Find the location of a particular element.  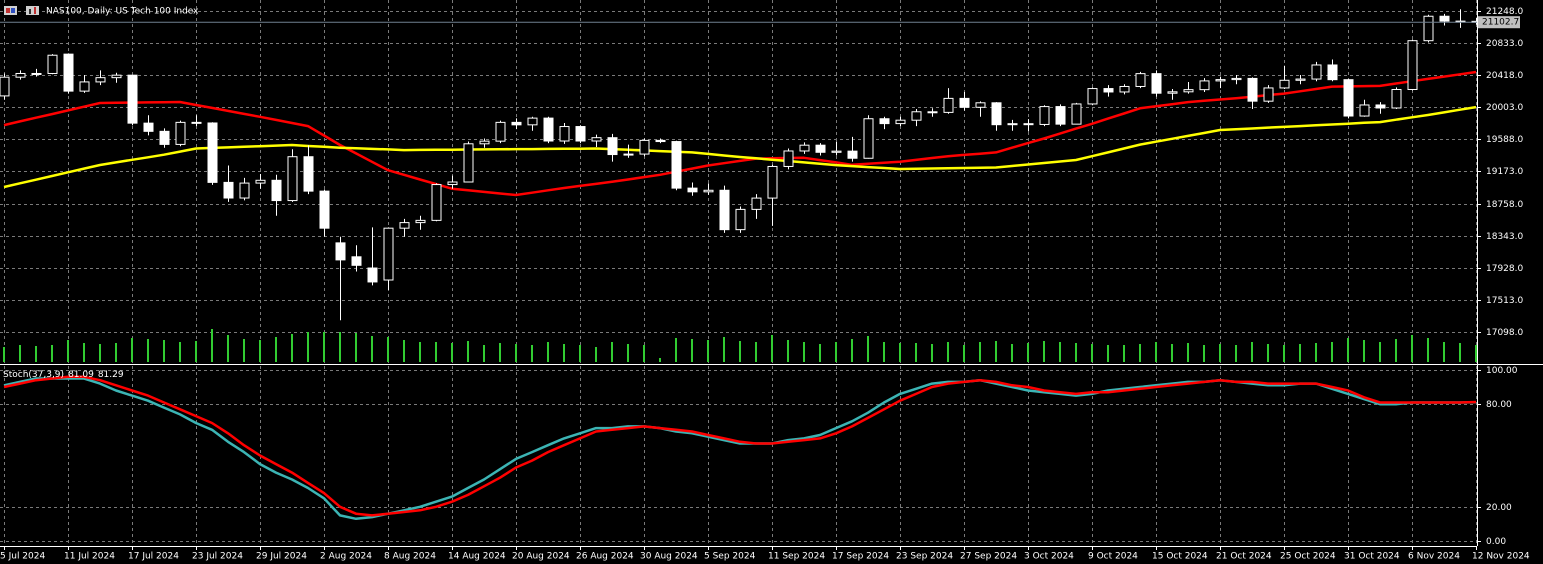

x-tick-label: 26 Aug 2024 is located at coordinates (605, 557).